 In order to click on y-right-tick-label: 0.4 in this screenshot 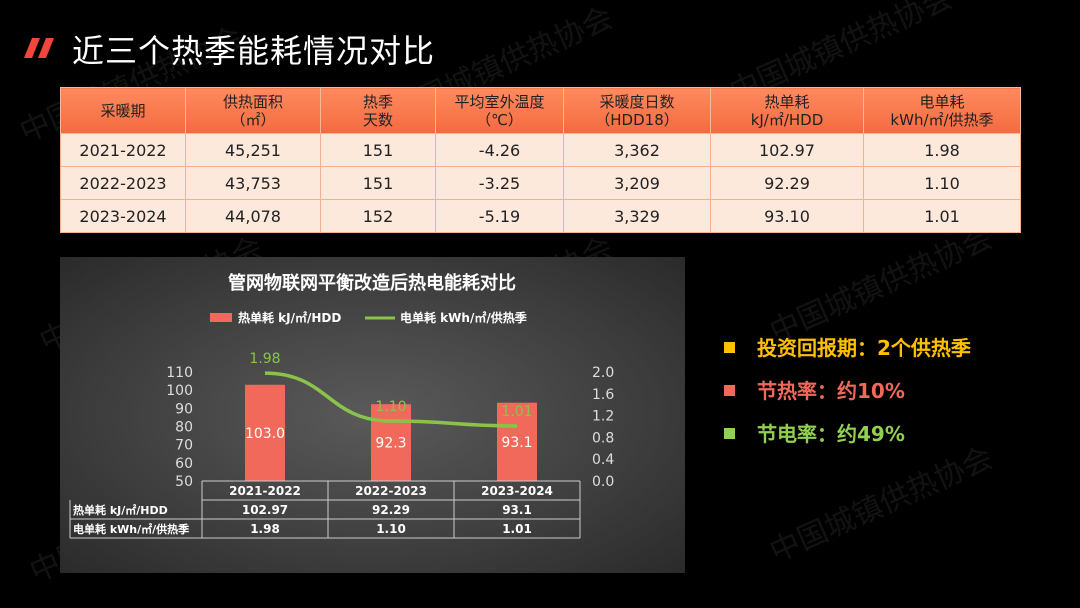, I will do `click(603, 460)`.